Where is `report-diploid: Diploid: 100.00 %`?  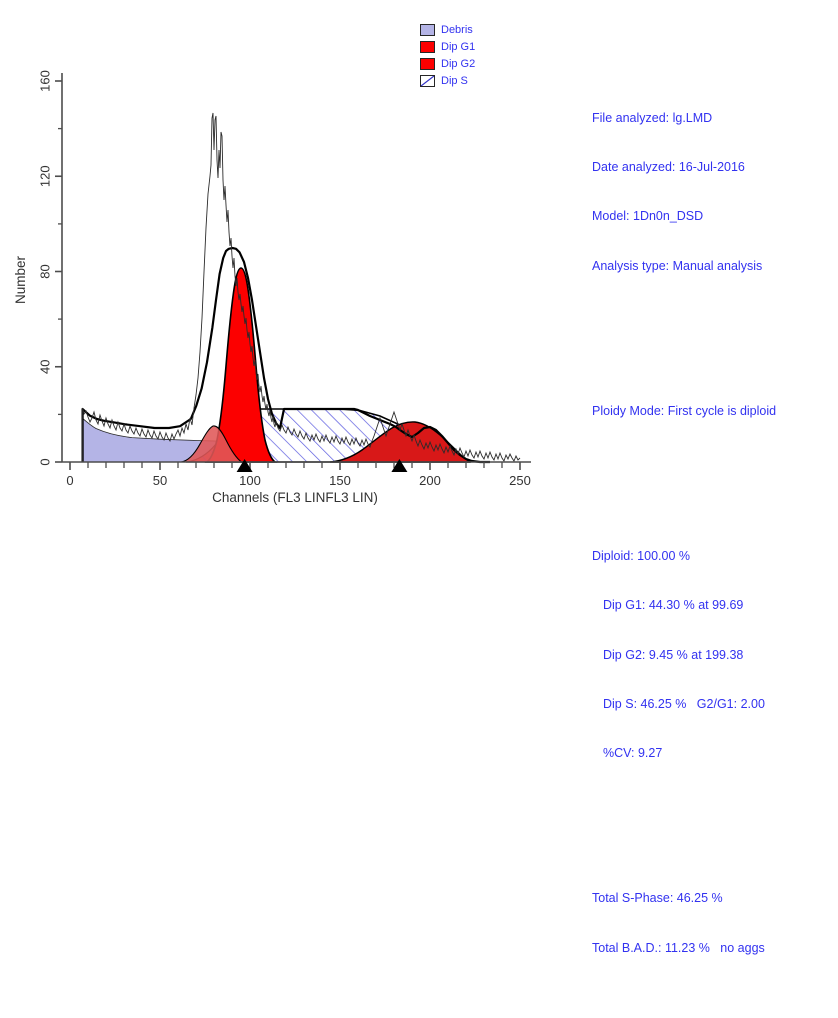
report-diploid: Diploid: 100.00 % is located at coordinates (641, 556).